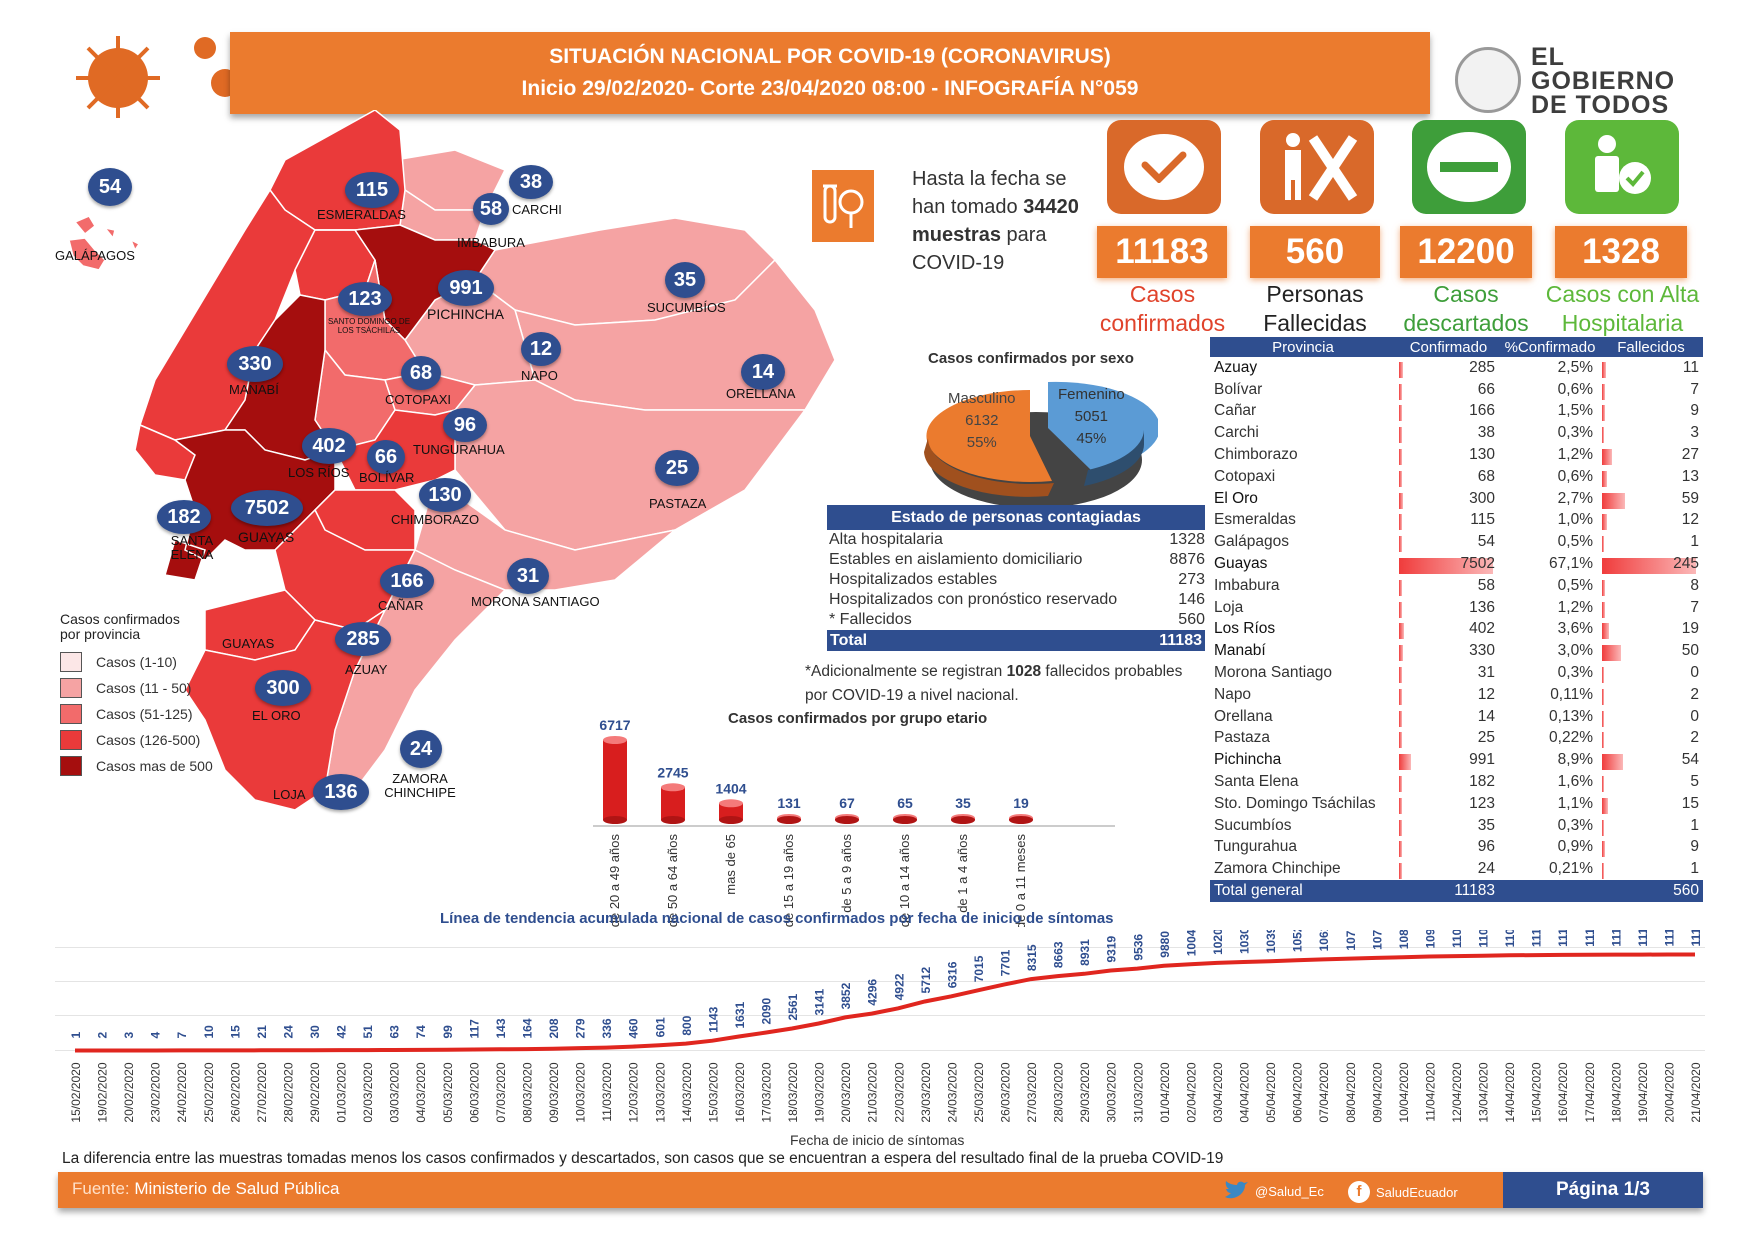 Image resolution: width=1754 pixels, height=1240 pixels. Describe the element at coordinates (793, 1006) in the screenshot. I see `trend-point-label: 2561` at that location.